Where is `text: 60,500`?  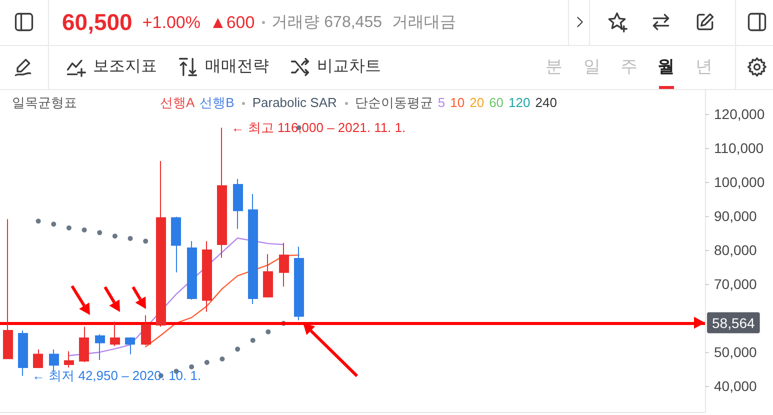 text: 60,500 is located at coordinates (97, 22).